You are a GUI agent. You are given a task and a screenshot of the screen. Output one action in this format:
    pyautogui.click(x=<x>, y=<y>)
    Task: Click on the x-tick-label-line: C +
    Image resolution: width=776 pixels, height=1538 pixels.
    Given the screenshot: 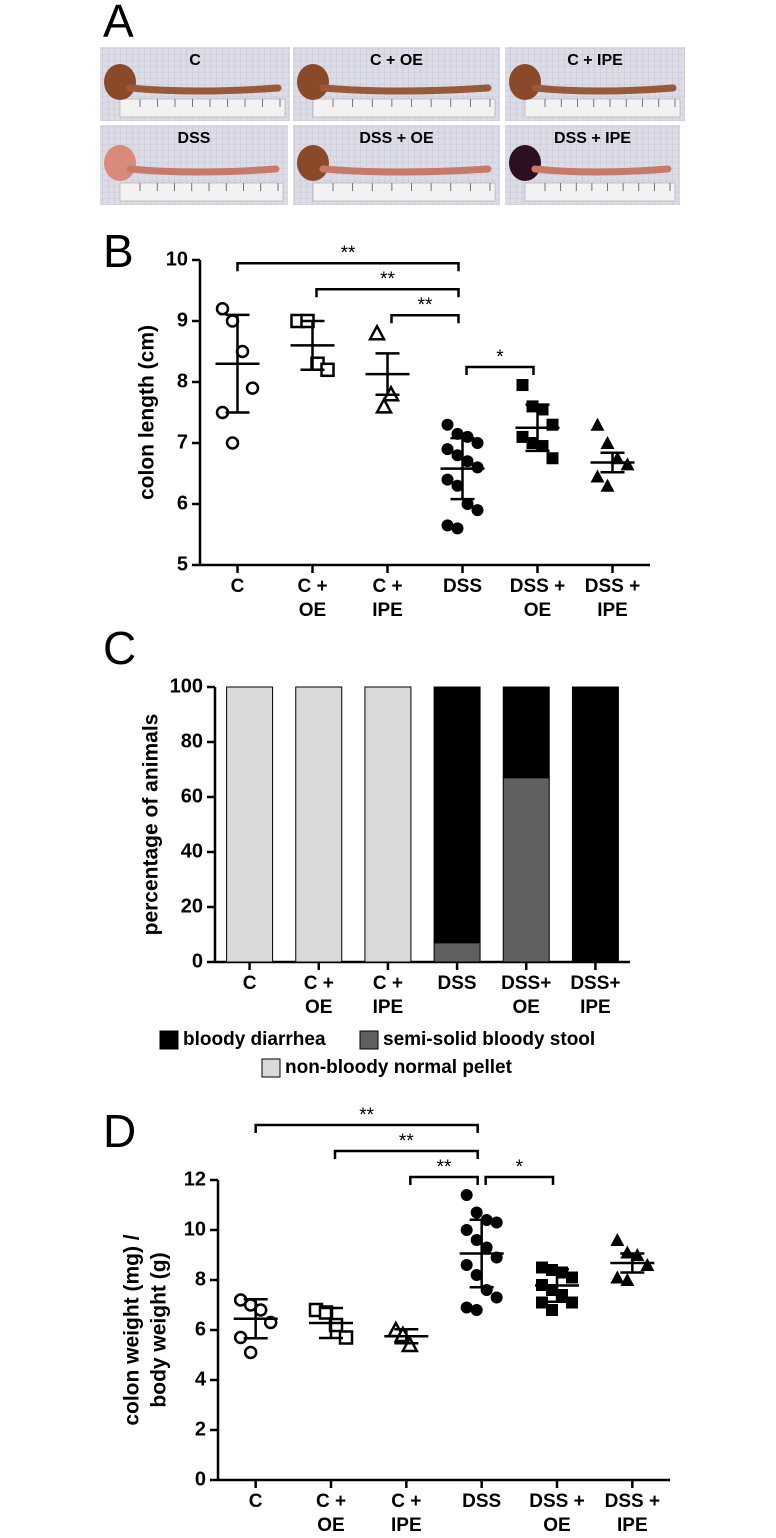 What is the action you would take?
    pyautogui.click(x=387, y=586)
    